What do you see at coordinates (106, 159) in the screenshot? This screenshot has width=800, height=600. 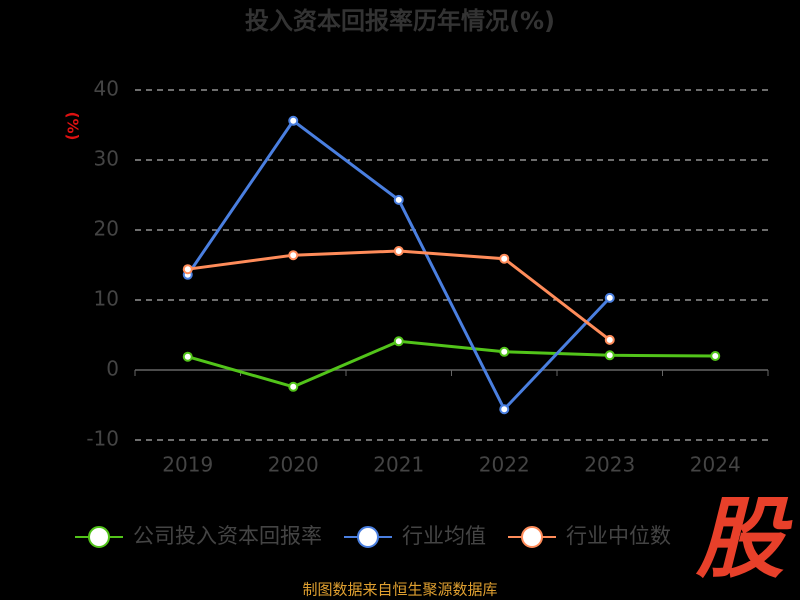 I see `y-tick-label: 30` at bounding box center [106, 159].